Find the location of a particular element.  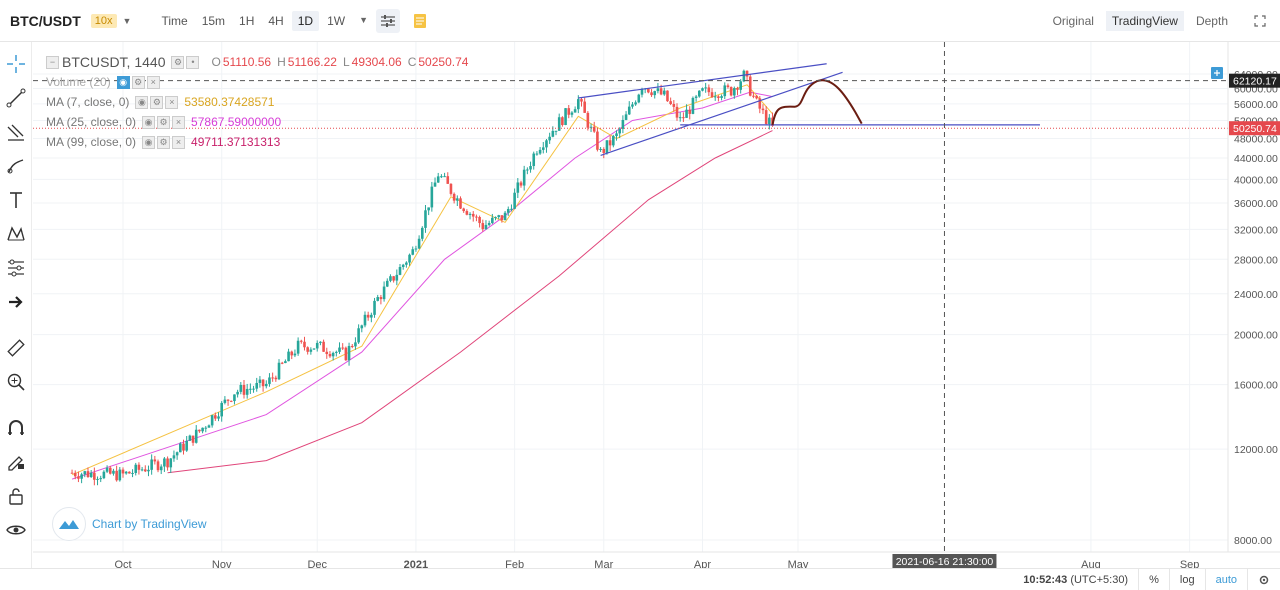

fib-tool-icon is located at coordinates (16, 132).